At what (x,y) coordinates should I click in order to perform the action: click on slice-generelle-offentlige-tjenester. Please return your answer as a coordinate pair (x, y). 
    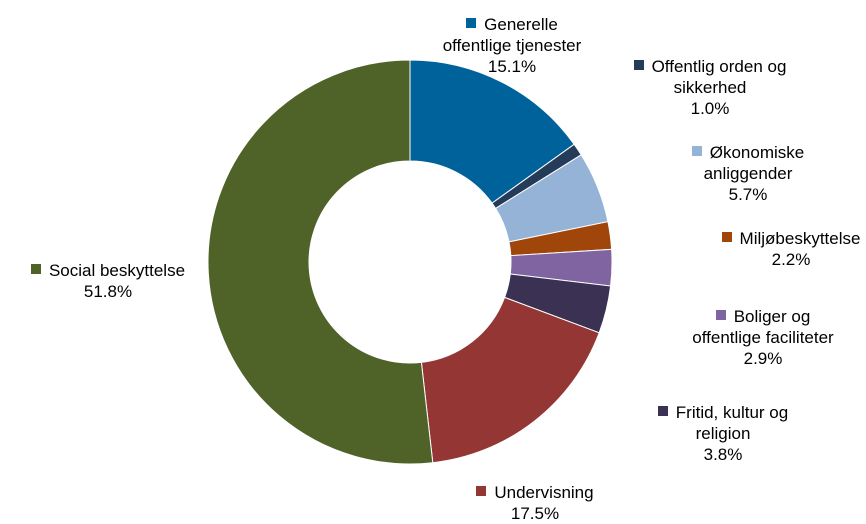
    Looking at the image, I should click on (492, 131).